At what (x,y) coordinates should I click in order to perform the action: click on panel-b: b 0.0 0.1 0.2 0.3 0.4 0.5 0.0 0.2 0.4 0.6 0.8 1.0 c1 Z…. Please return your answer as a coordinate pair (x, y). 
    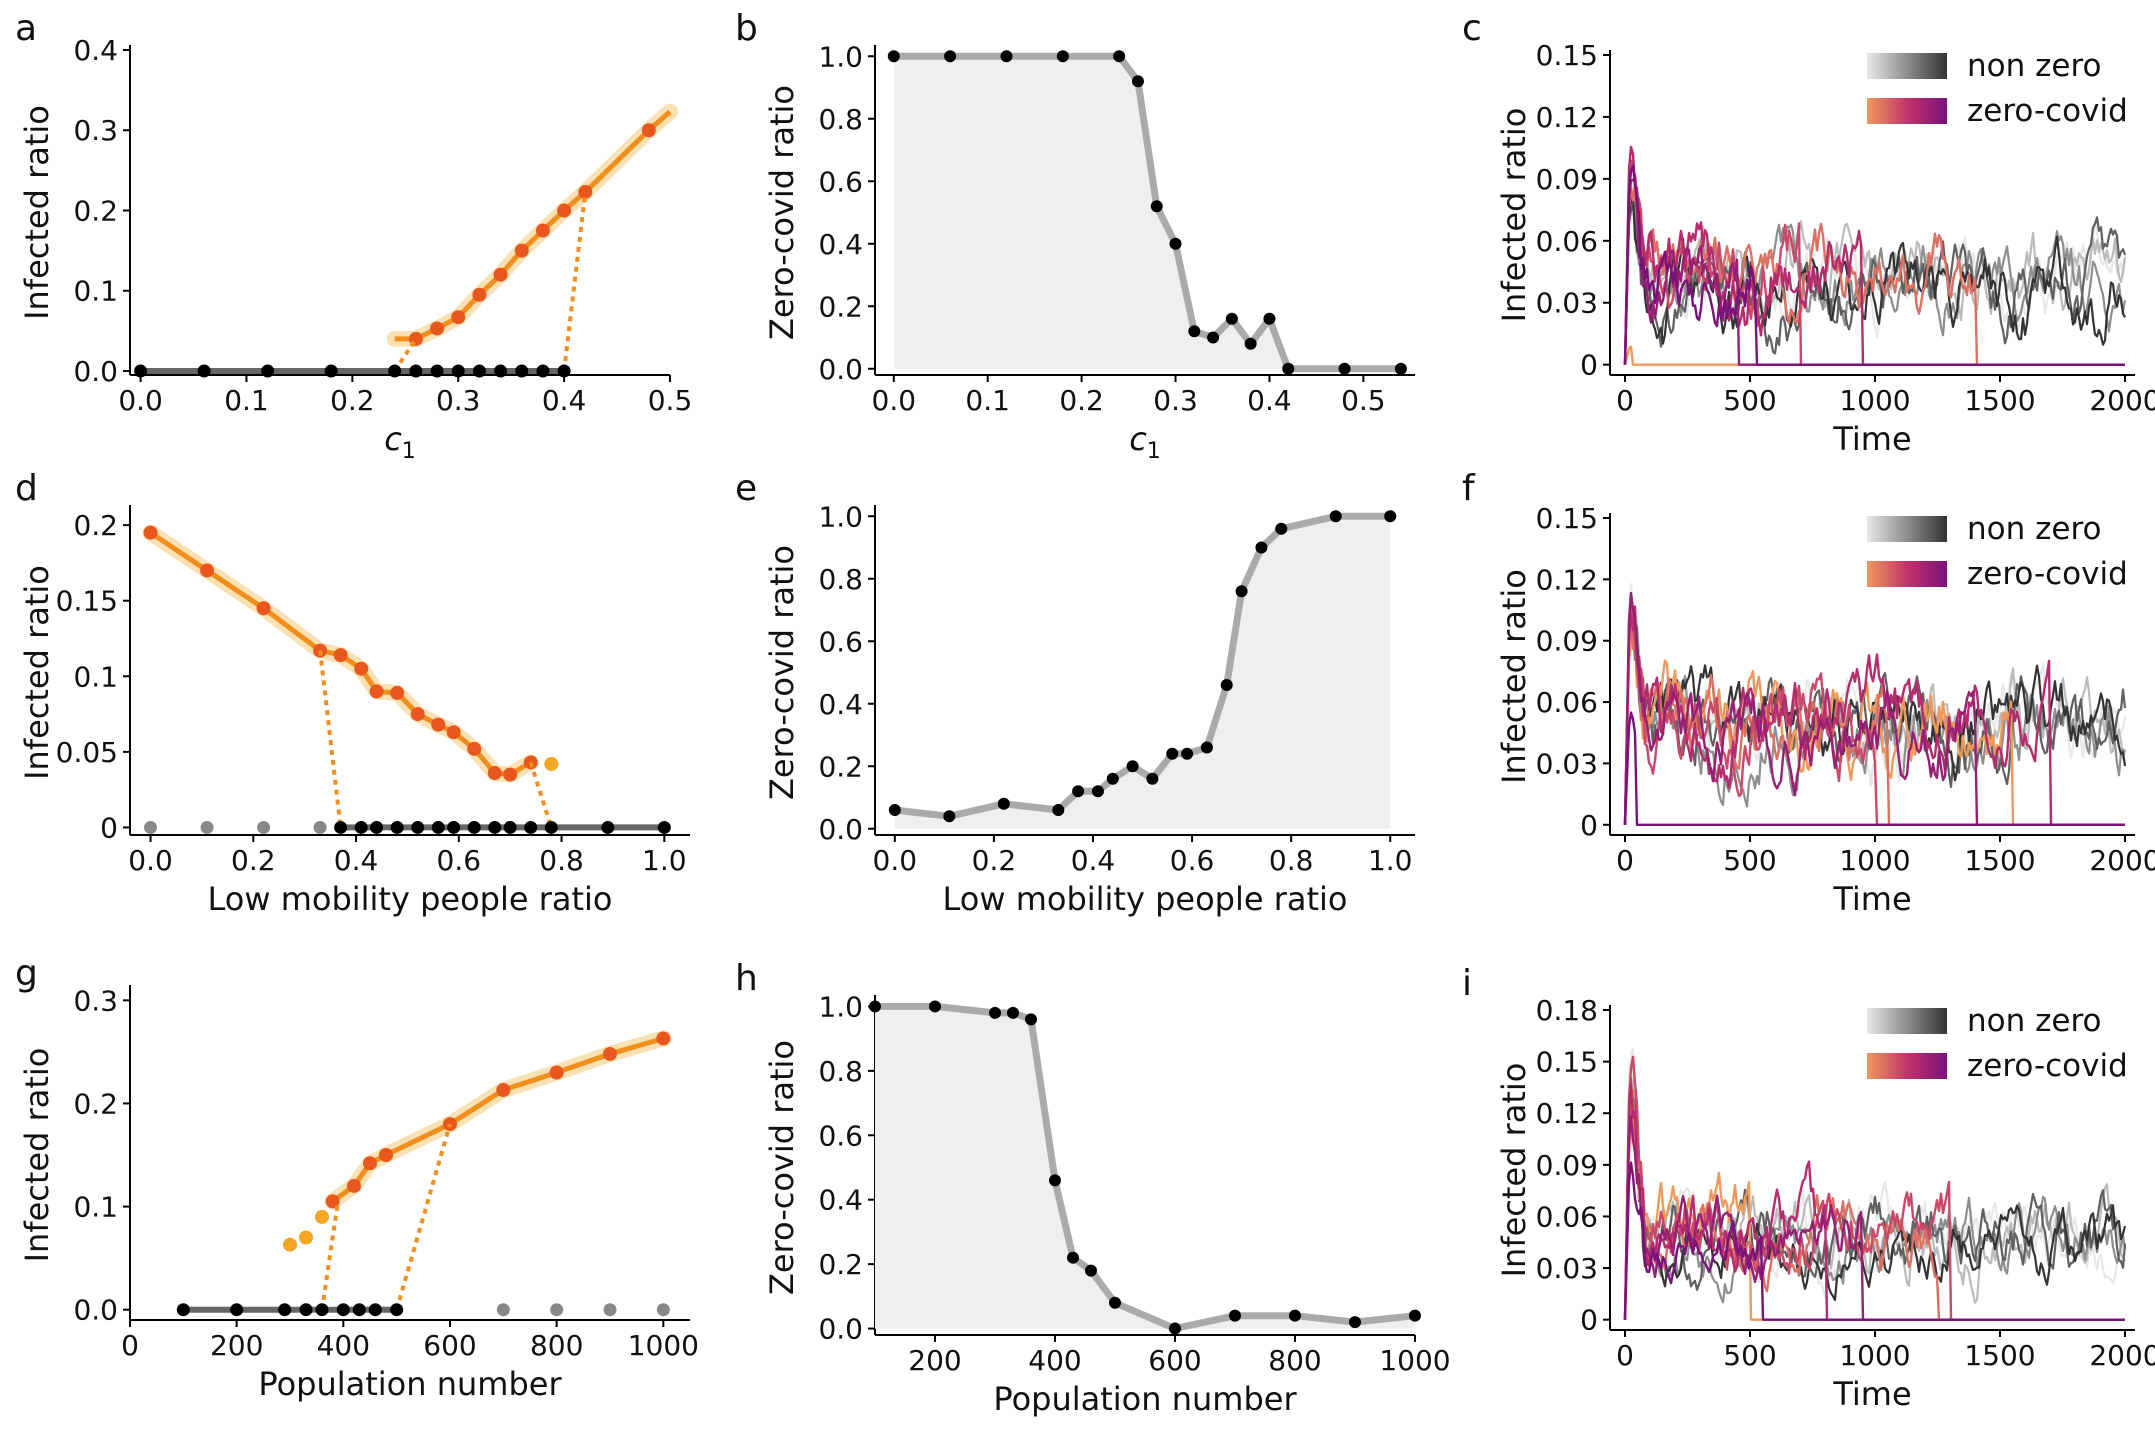
    Looking at the image, I should click on (1075, 236).